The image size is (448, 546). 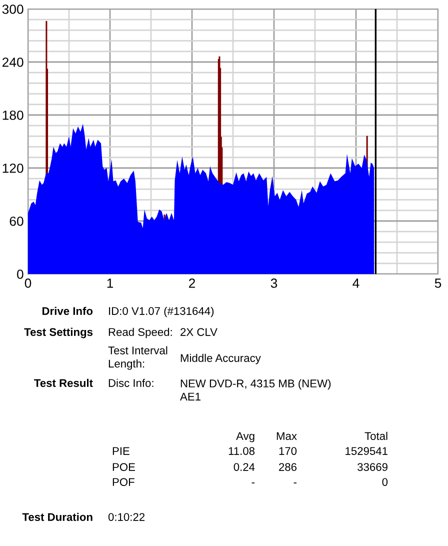 I want to click on text: Avg, so click(x=245, y=437).